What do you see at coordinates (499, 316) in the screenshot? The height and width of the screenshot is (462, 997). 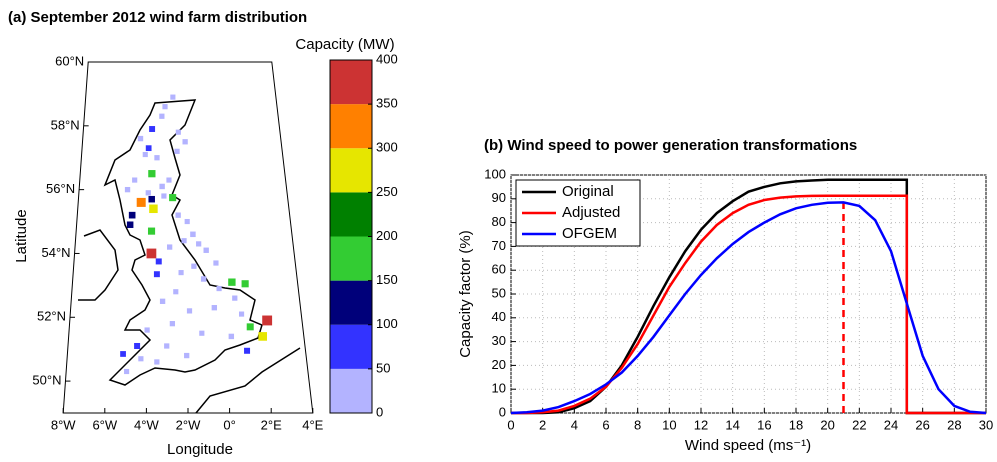 I see `y-tick-label: 40` at bounding box center [499, 316].